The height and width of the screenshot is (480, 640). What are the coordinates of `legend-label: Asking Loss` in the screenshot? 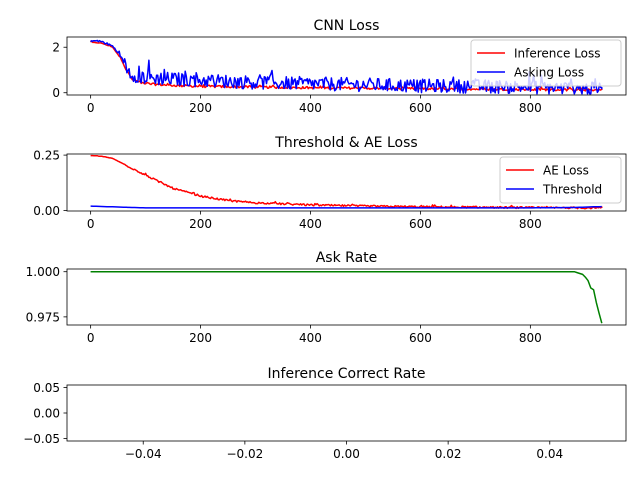 It's located at (549, 73).